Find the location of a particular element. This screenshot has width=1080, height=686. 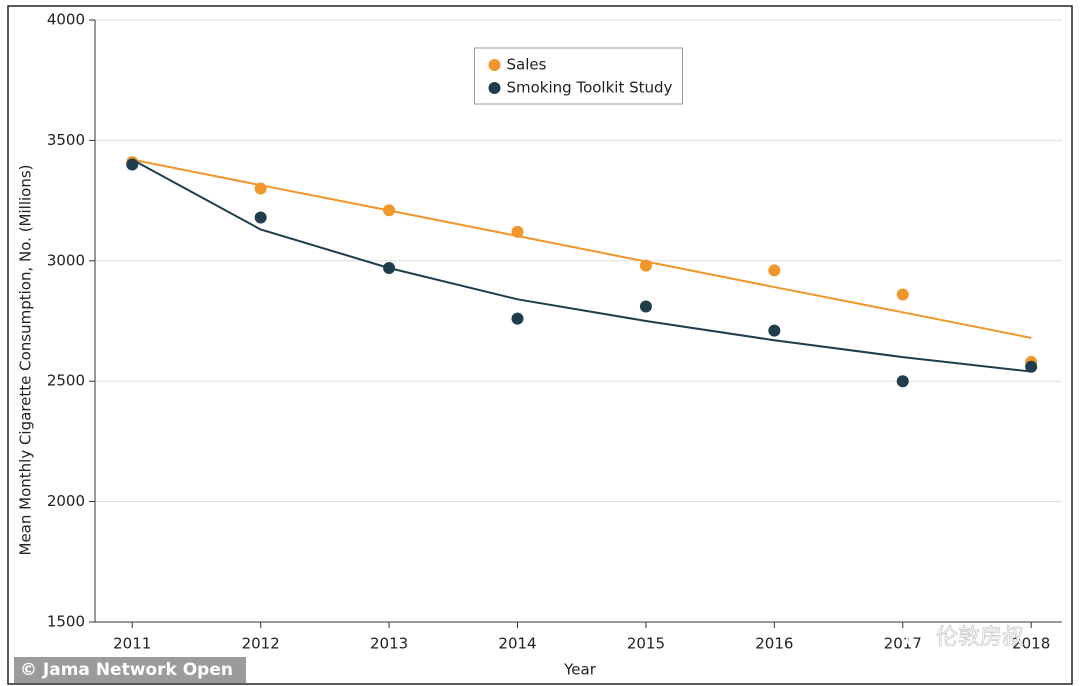

x-tick-label: 2014 is located at coordinates (517, 644).